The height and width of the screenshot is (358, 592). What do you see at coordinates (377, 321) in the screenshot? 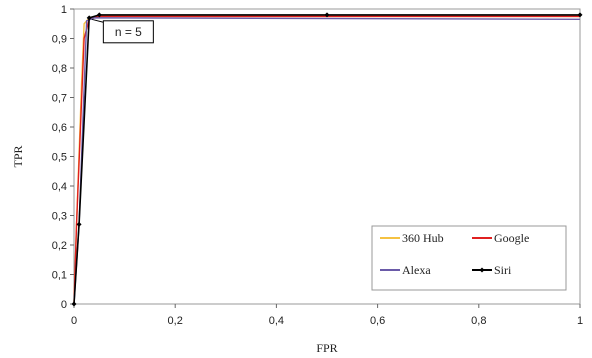
I see `x-tick-label: 0,6` at bounding box center [377, 321].